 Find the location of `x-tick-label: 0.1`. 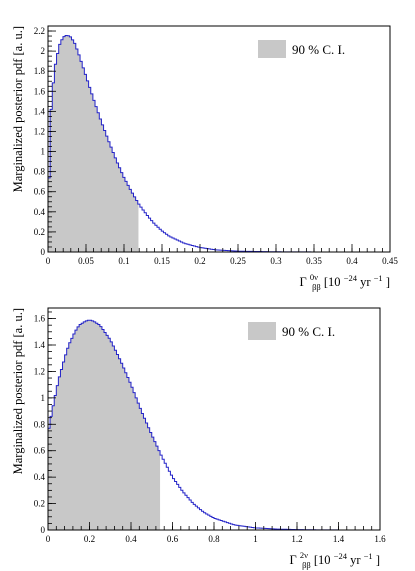

x-tick-label: 0.1 is located at coordinates (123, 261).